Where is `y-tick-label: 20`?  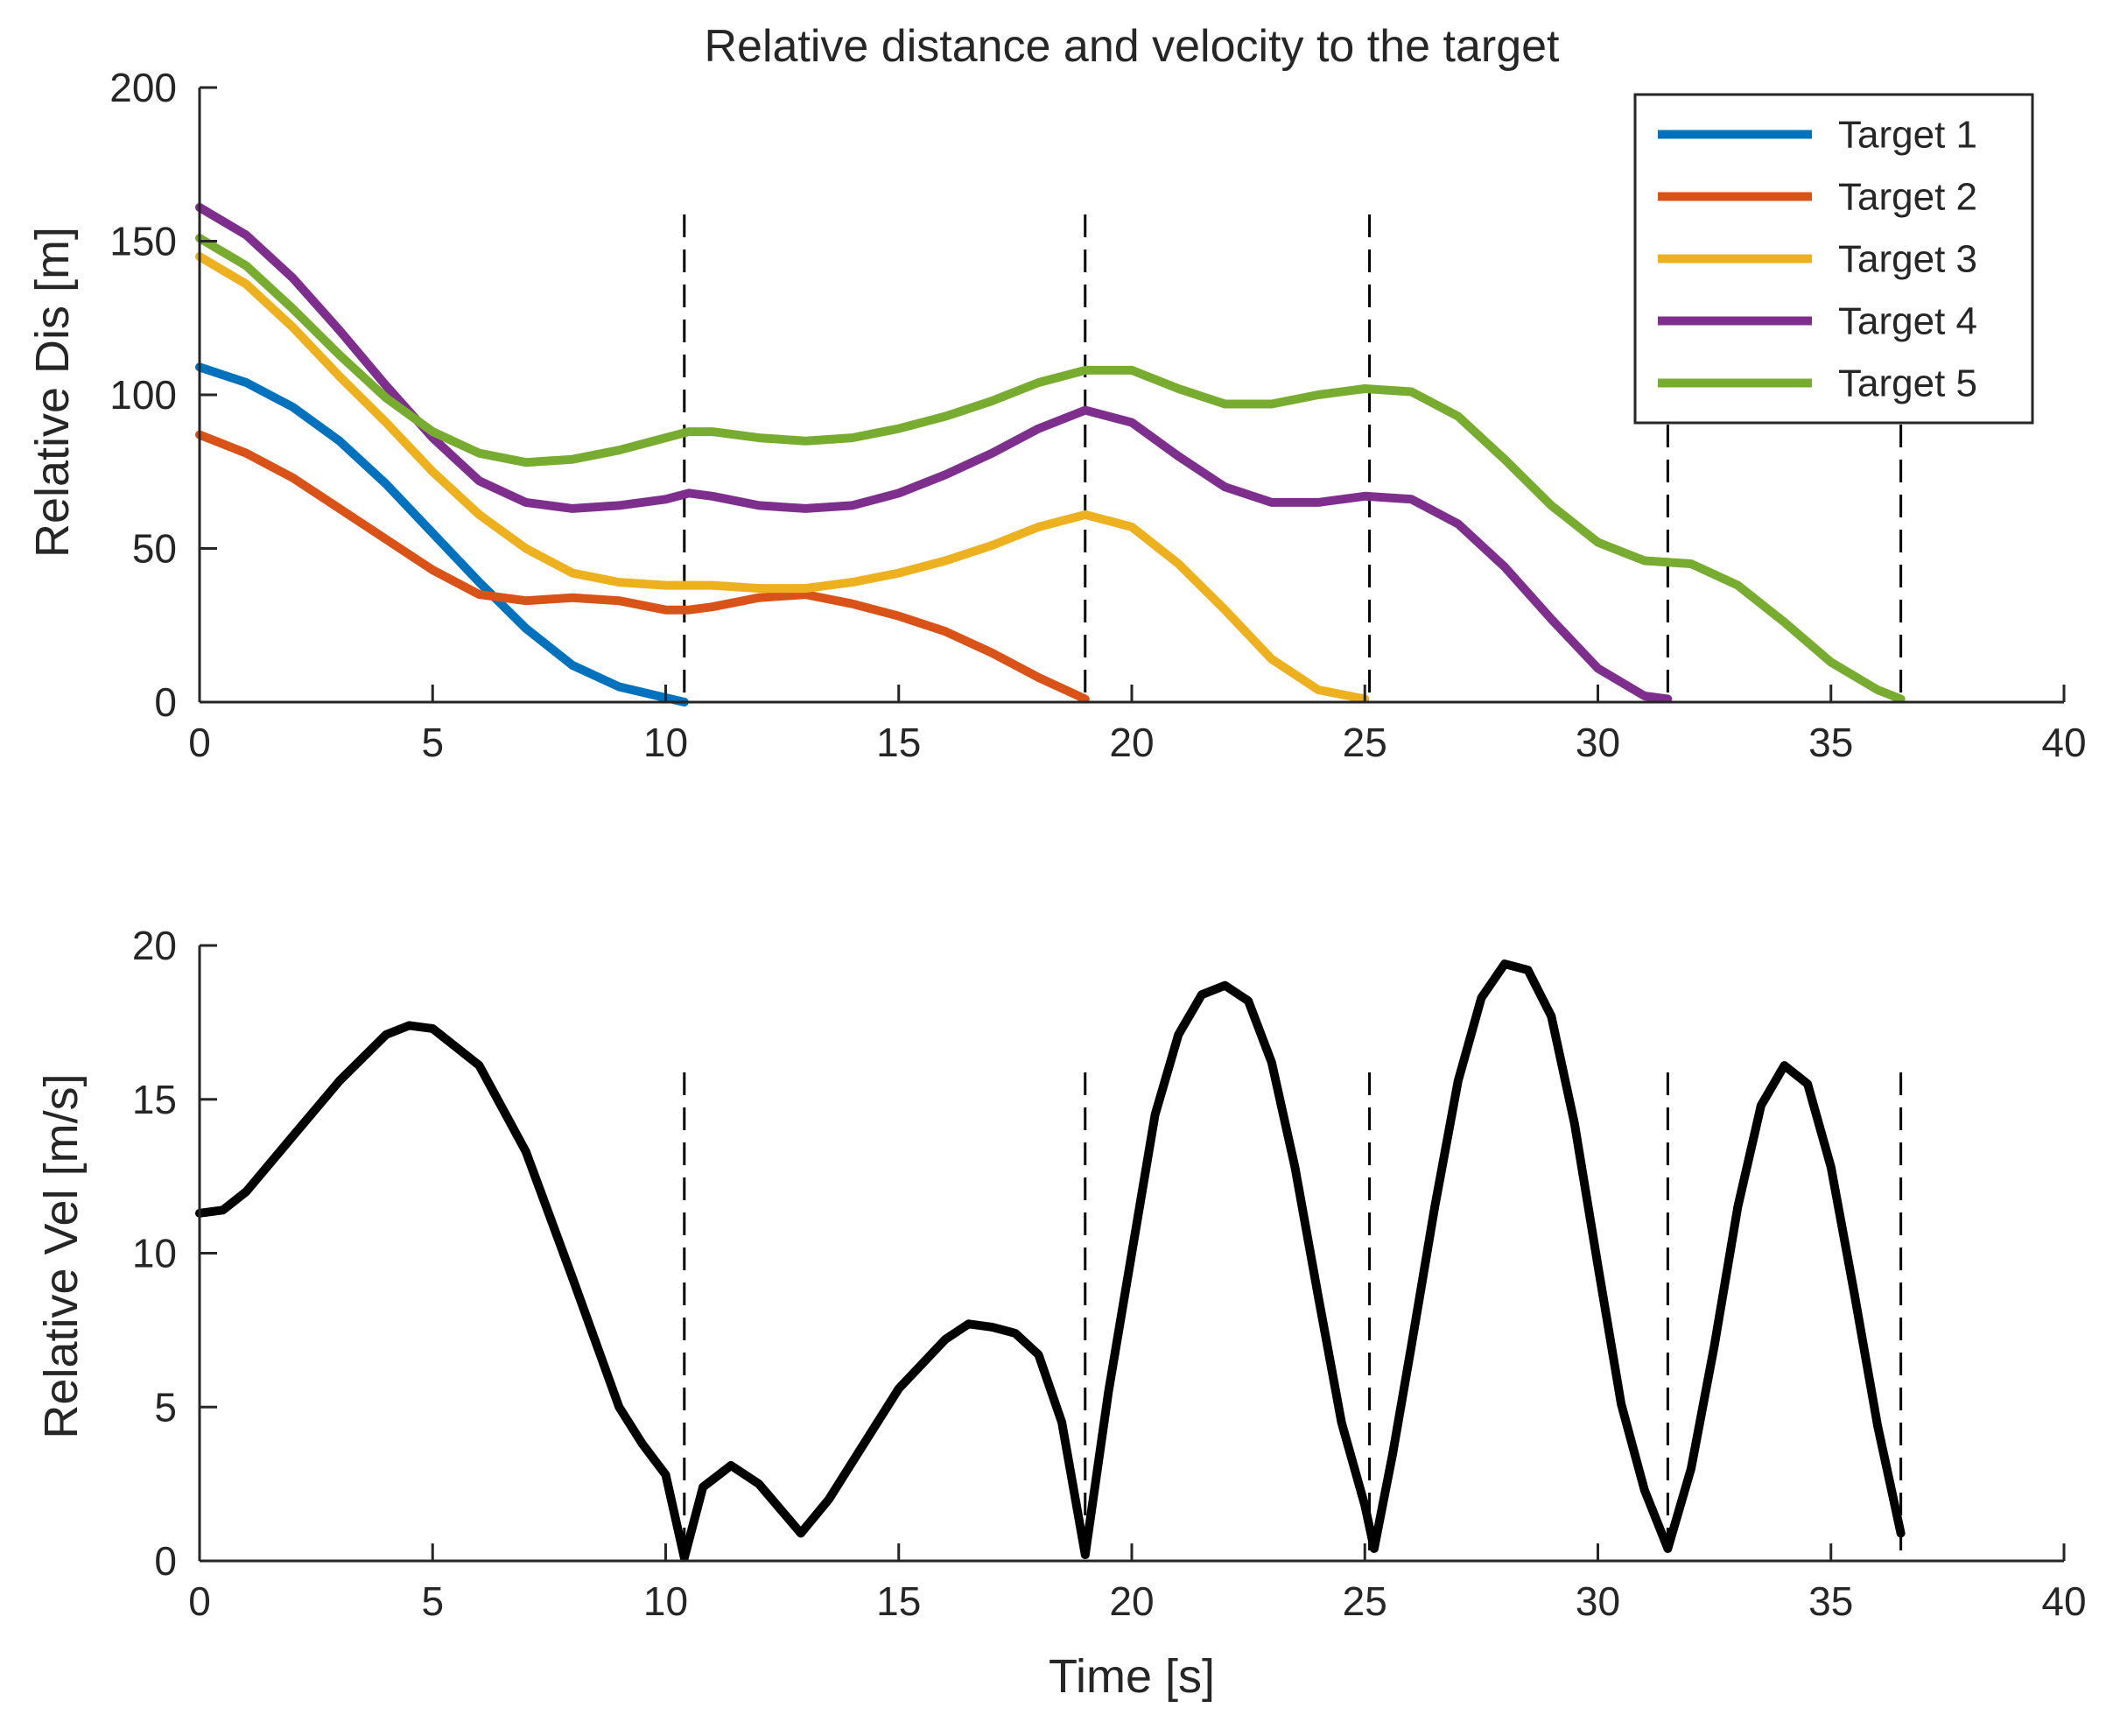 y-tick-label: 20 is located at coordinates (155, 946).